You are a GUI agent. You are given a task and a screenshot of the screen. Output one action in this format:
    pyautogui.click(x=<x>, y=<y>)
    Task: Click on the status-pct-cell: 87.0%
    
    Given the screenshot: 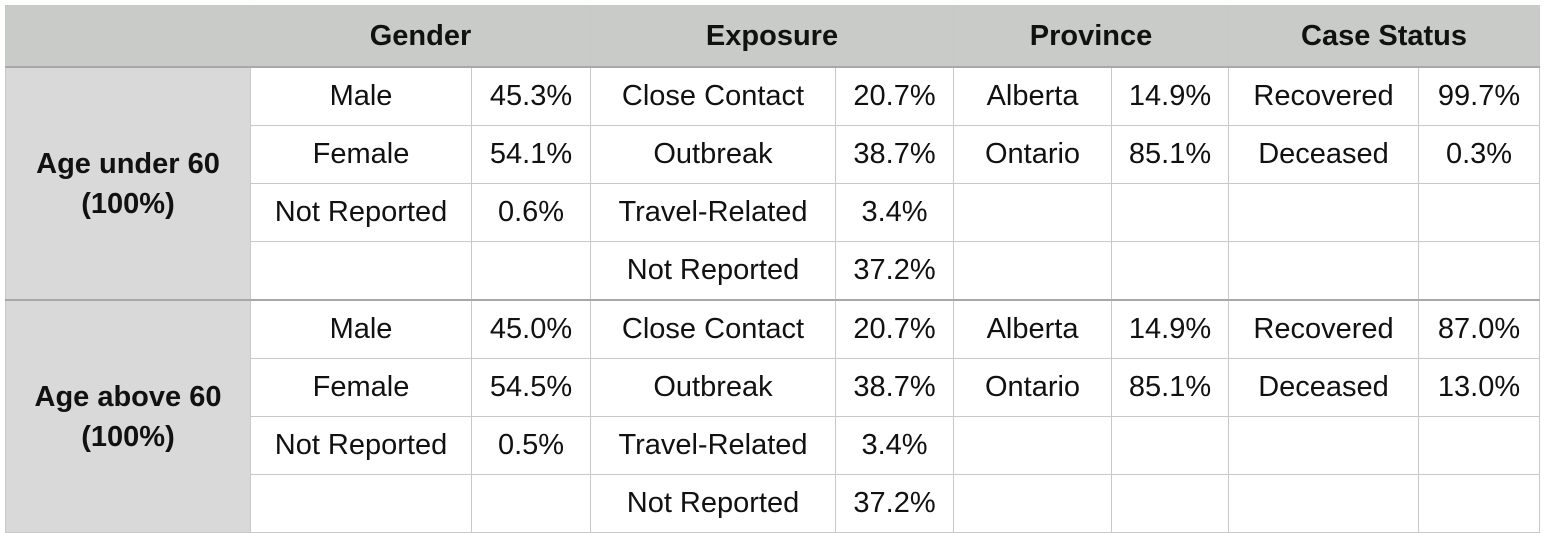 What is the action you would take?
    pyautogui.click(x=1479, y=329)
    